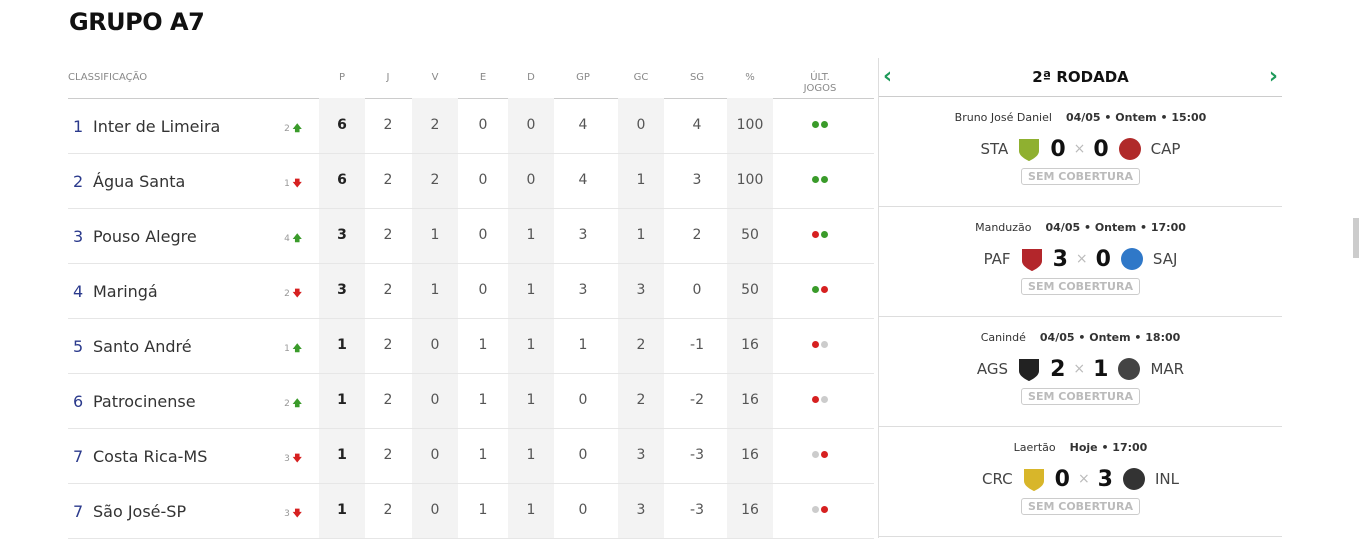 The image size is (1359, 546). Describe the element at coordinates (1034, 447) in the screenshot. I see `venue: Laertão` at that location.